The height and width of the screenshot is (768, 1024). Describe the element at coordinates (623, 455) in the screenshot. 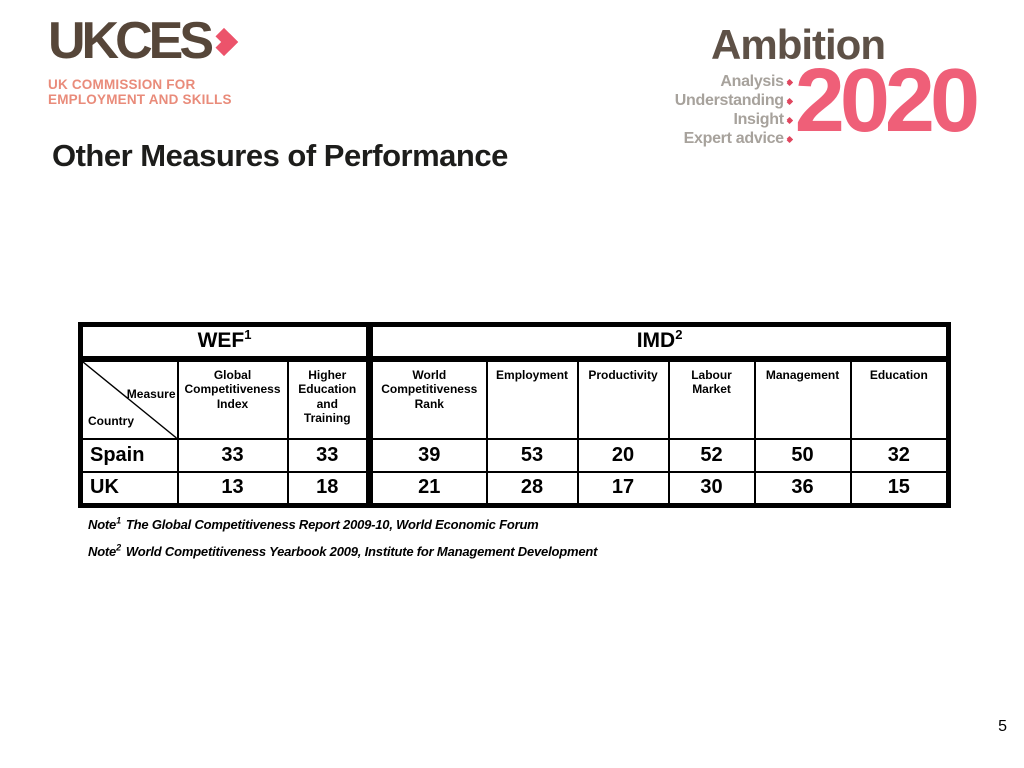

I see `value-cell: 20` at that location.